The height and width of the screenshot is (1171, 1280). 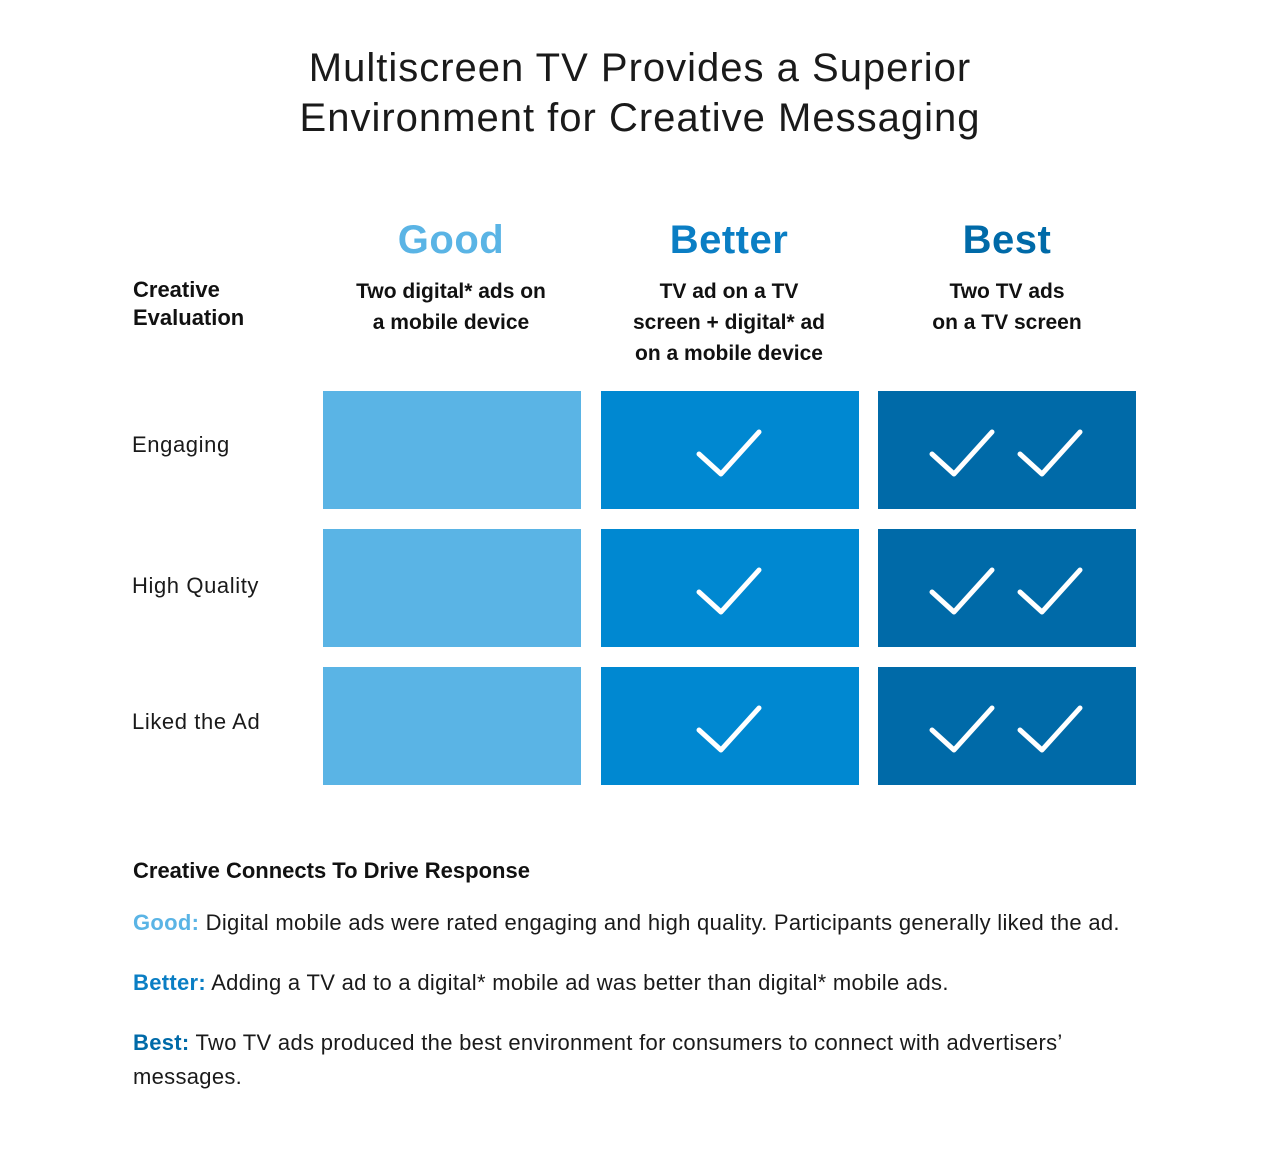 I want to click on description-line: TV ad on a TV, so click(x=729, y=291).